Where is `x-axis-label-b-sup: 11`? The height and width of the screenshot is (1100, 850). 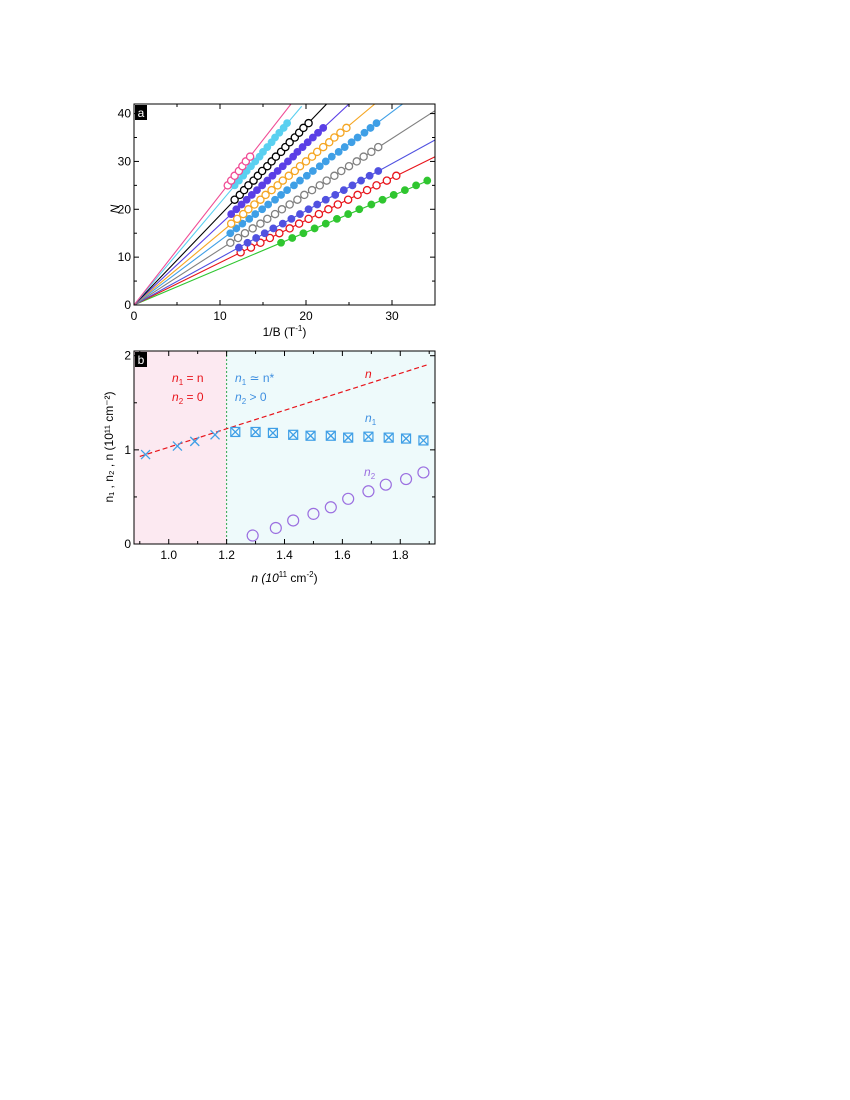 x-axis-label-b-sup: 11 is located at coordinates (283, 574).